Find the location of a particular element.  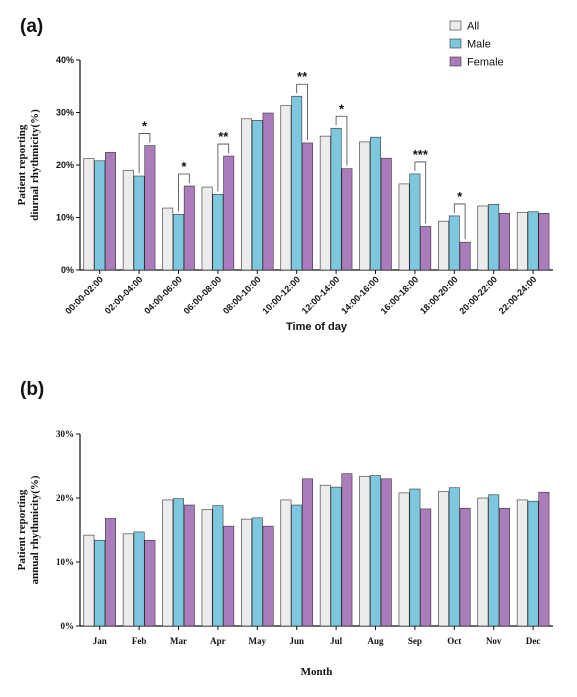

x-tick-label: Jun is located at coordinates (296, 641).